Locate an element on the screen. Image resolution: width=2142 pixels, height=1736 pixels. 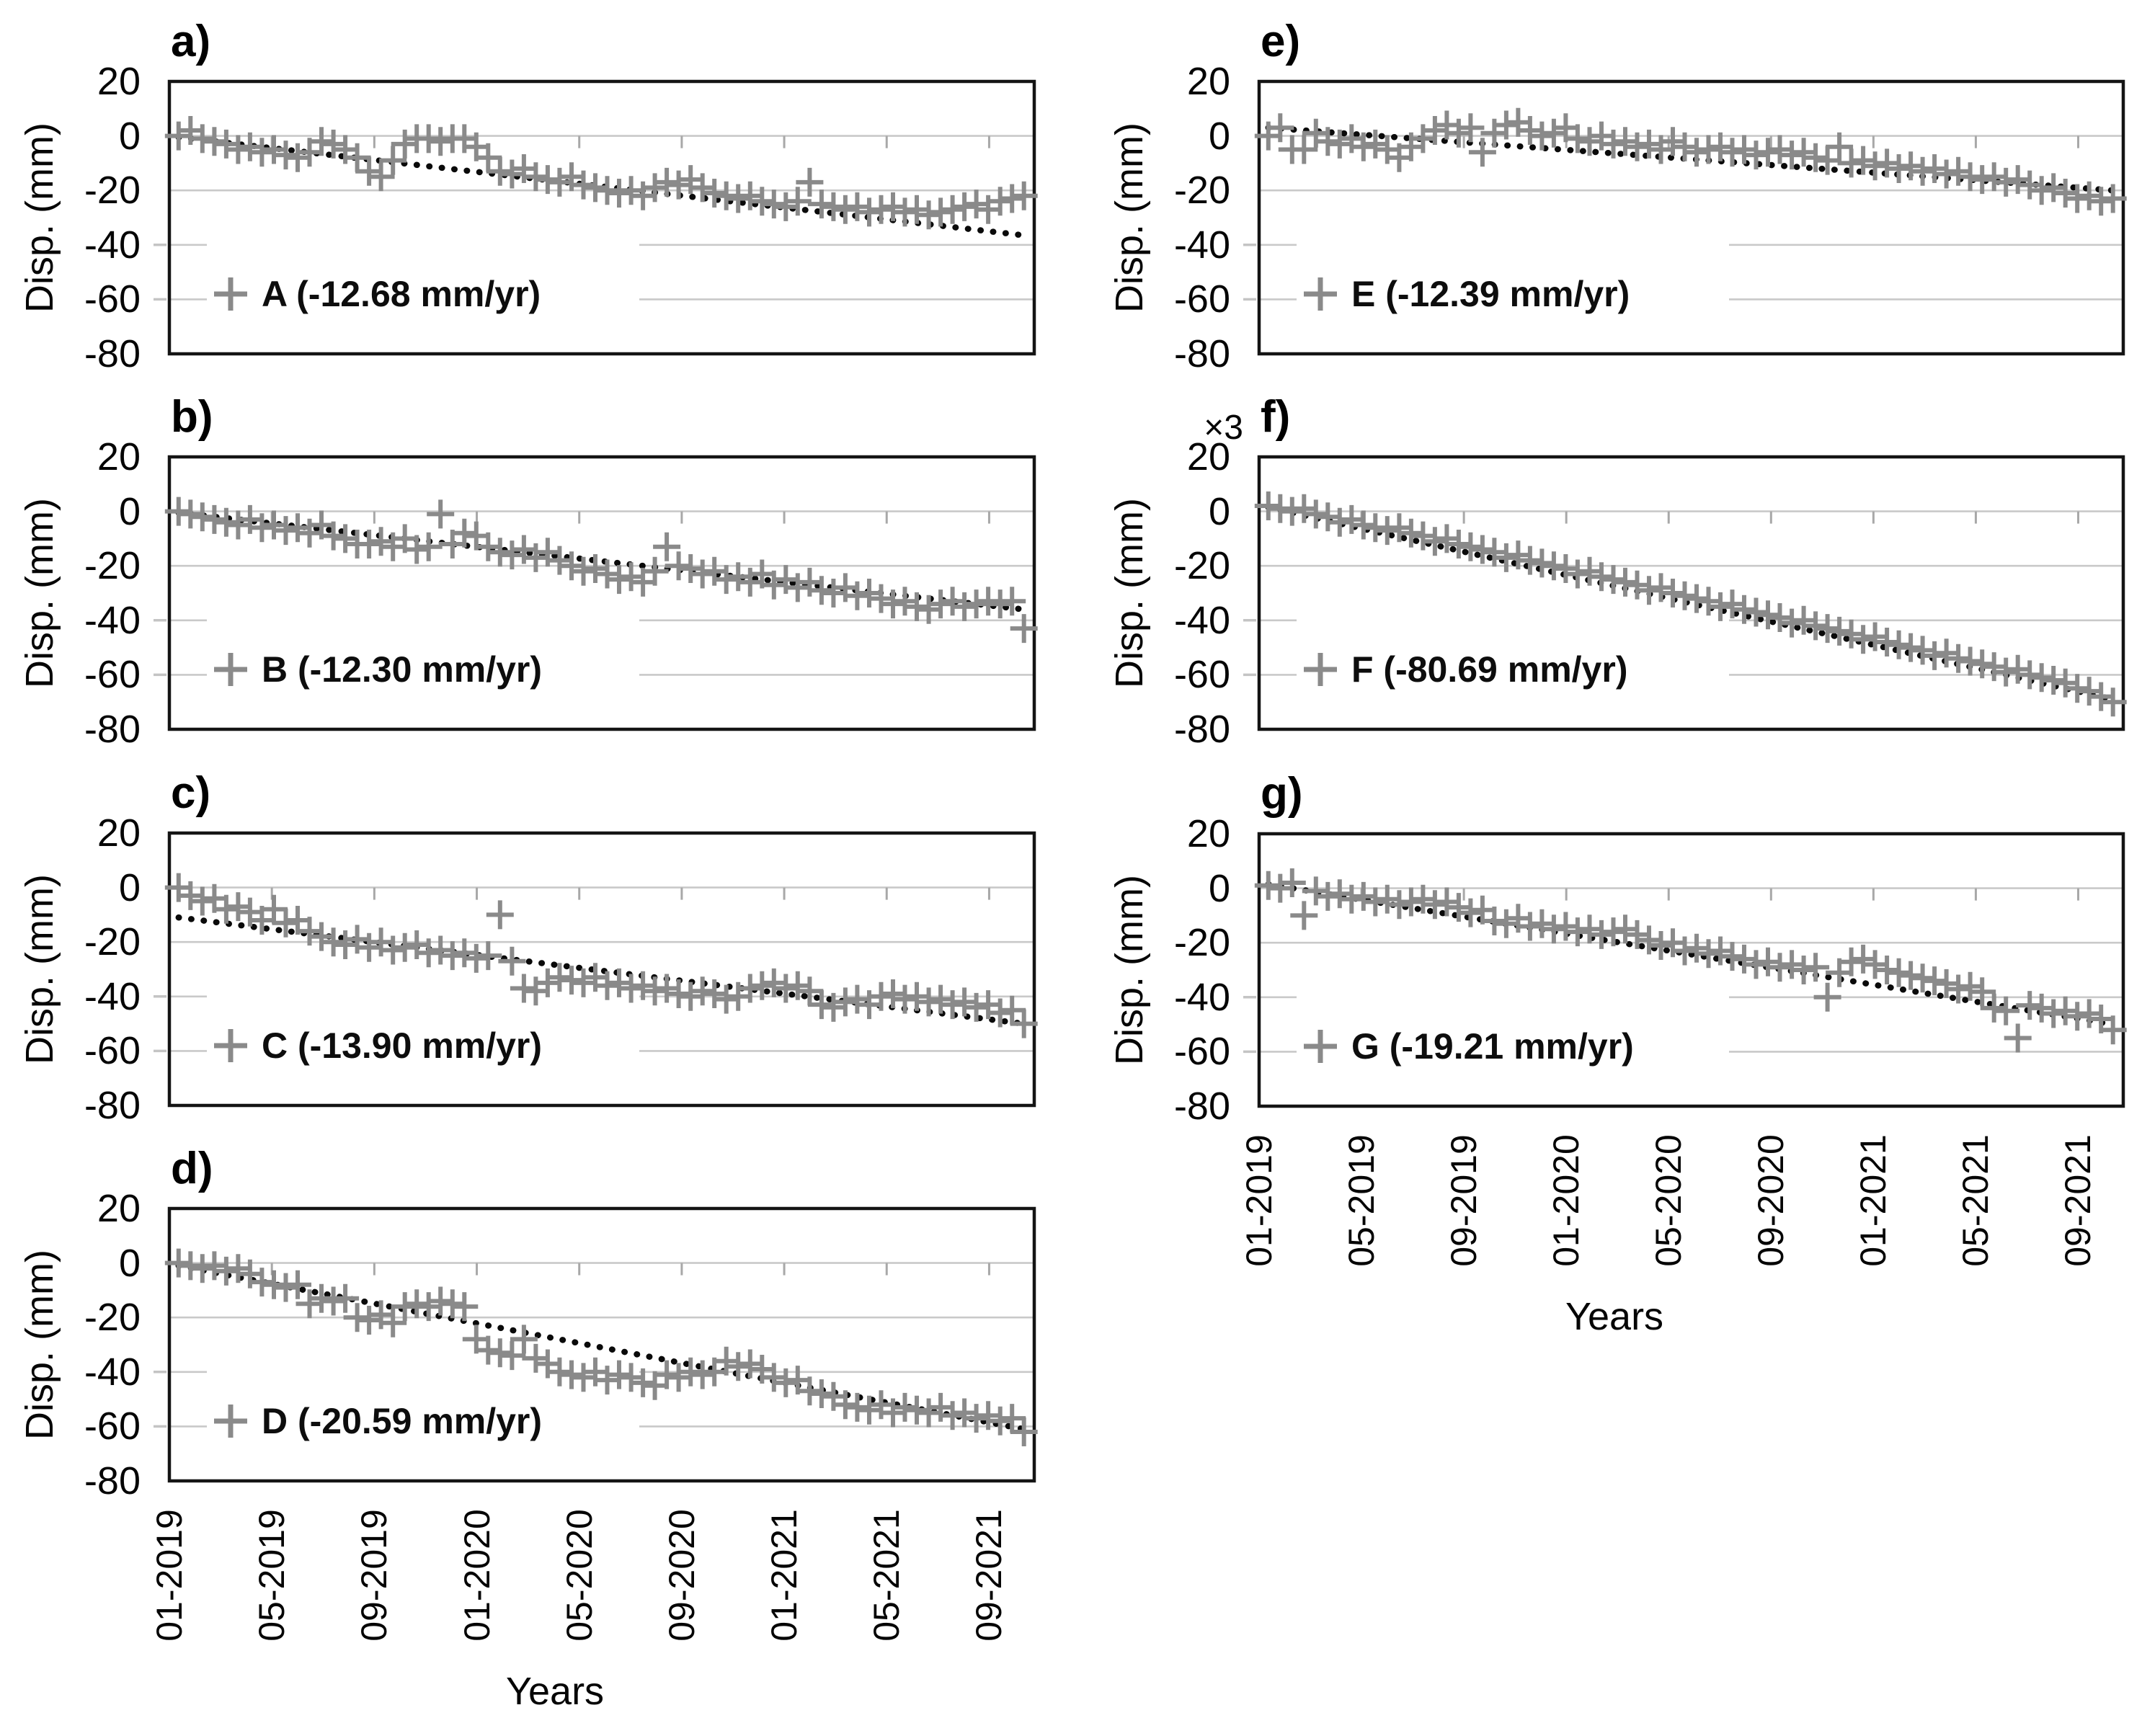
plot-area-f: F (-80.69 mm/yr) is located at coordinates (1685, 593).